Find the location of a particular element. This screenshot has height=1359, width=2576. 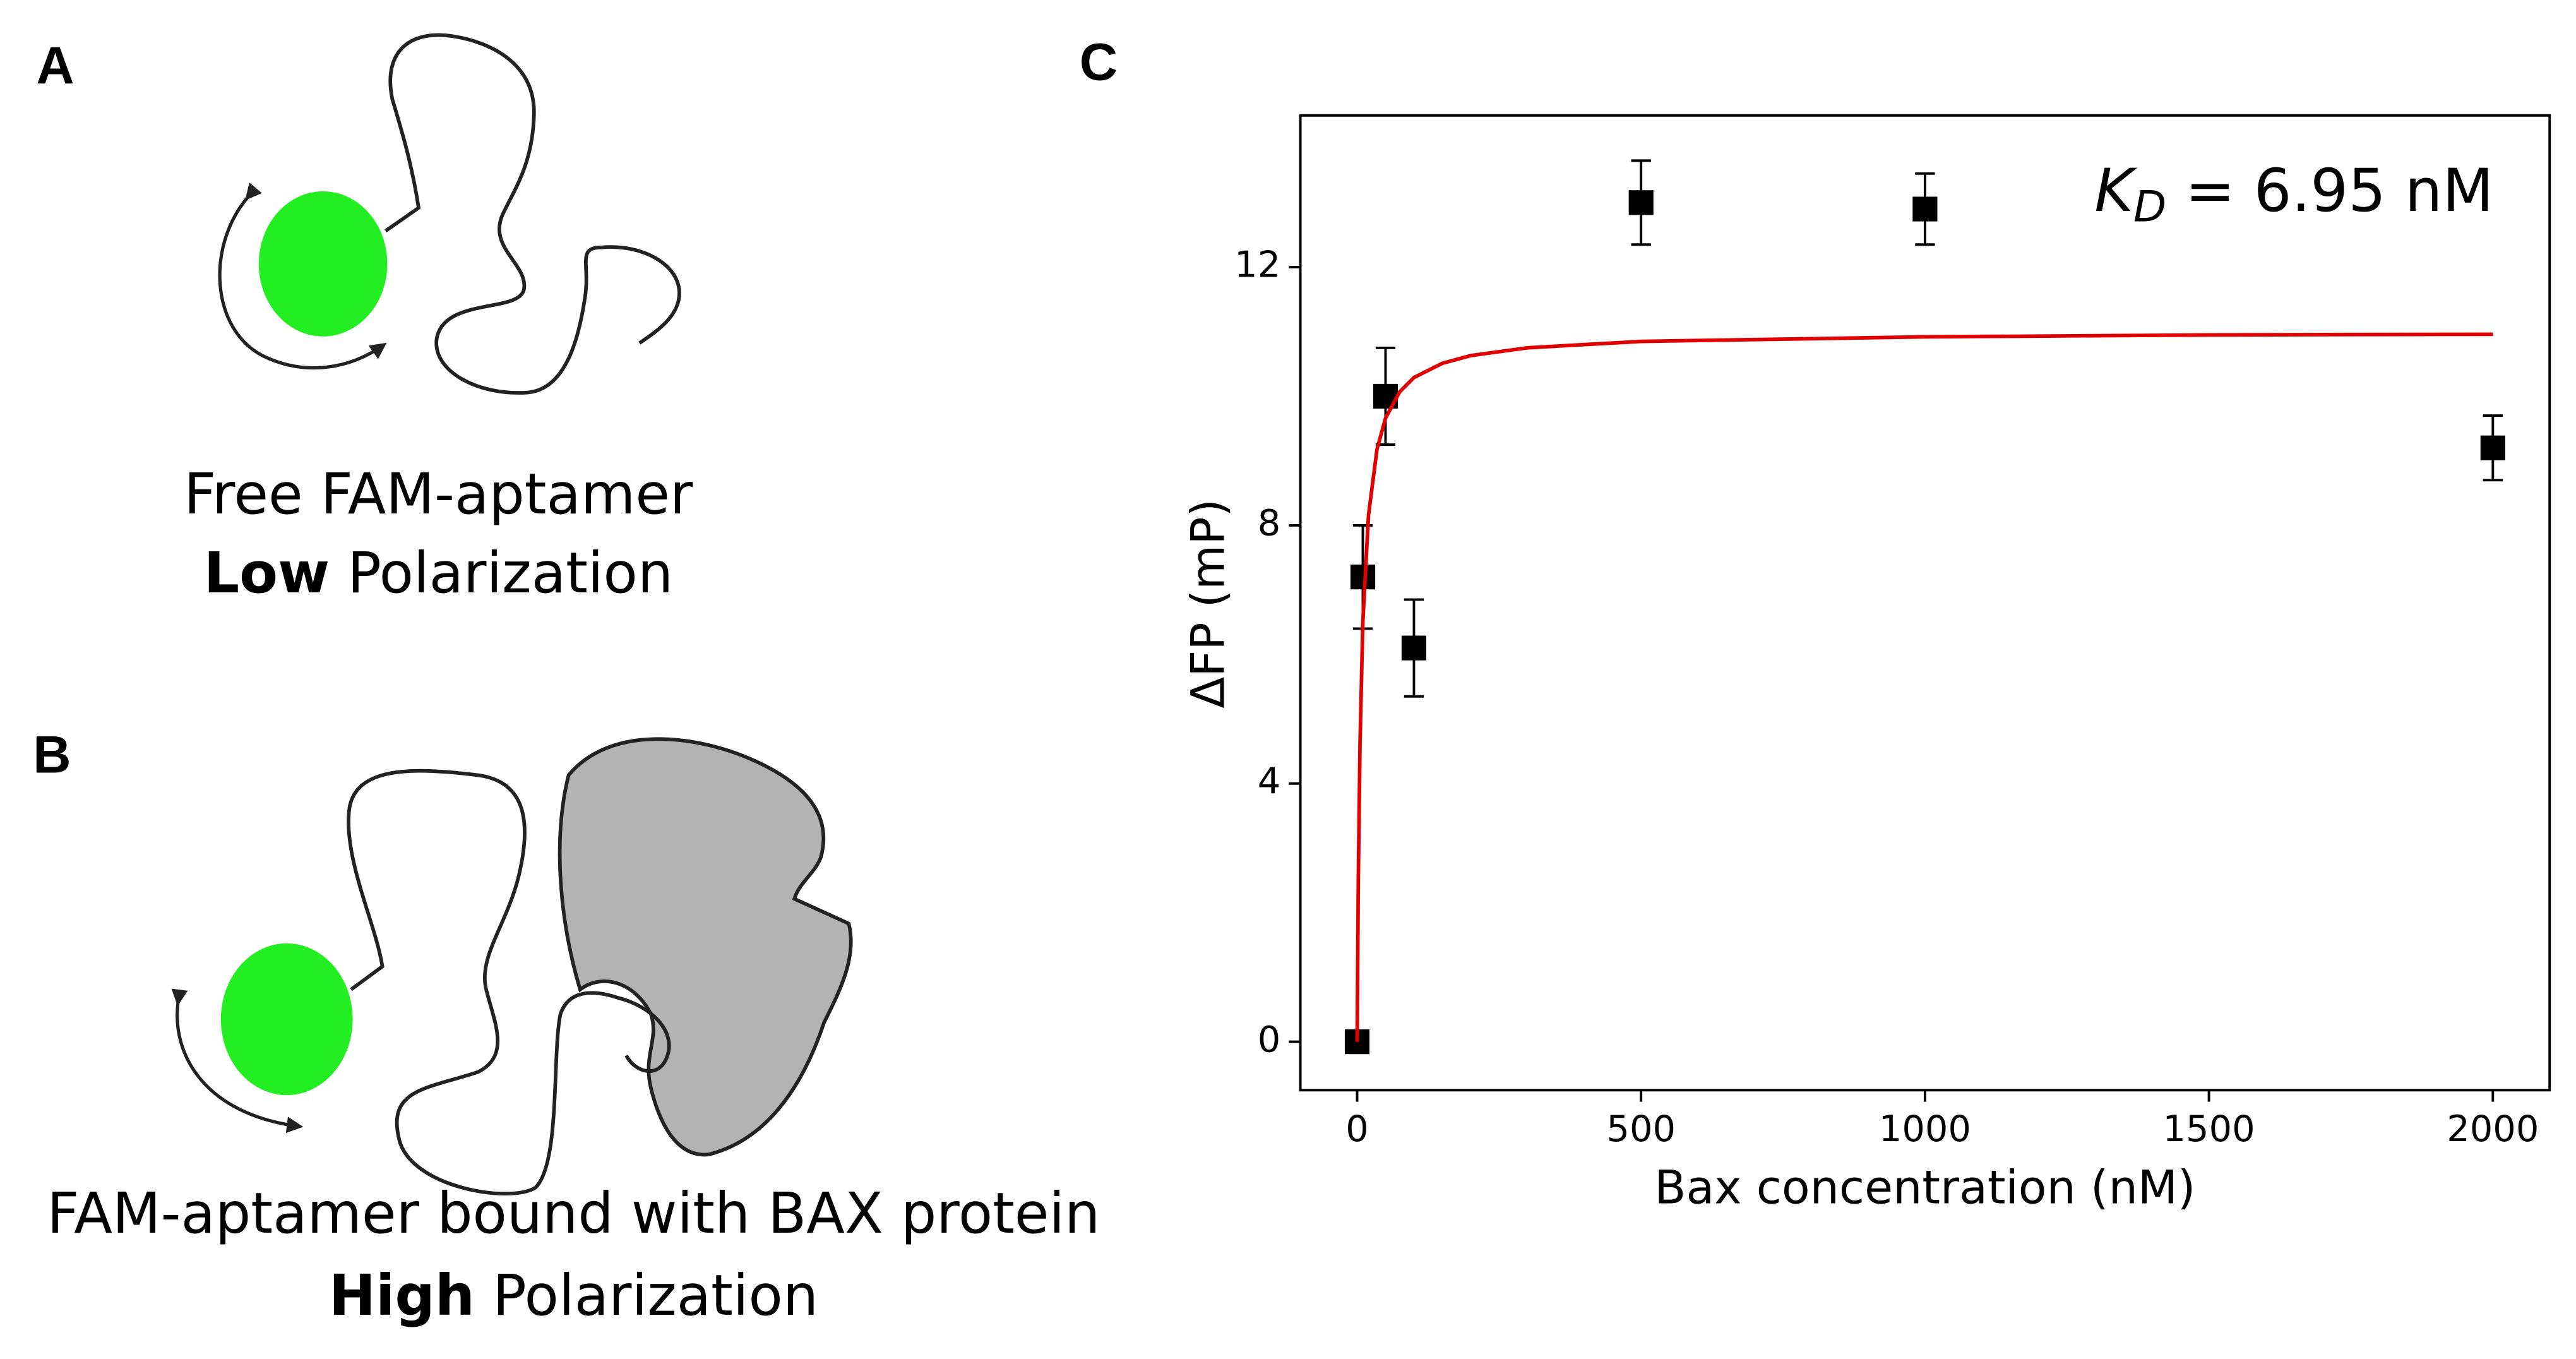

free-aptamer-drawing is located at coordinates (449, 214).